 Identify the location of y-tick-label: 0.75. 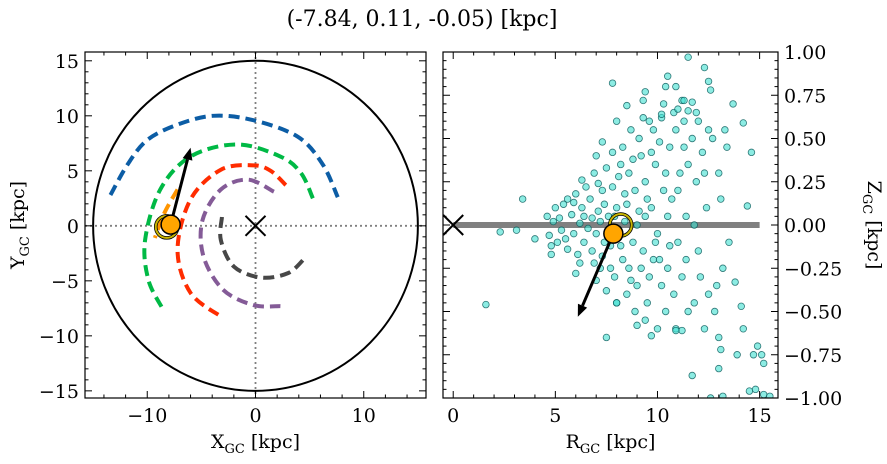
(805, 96).